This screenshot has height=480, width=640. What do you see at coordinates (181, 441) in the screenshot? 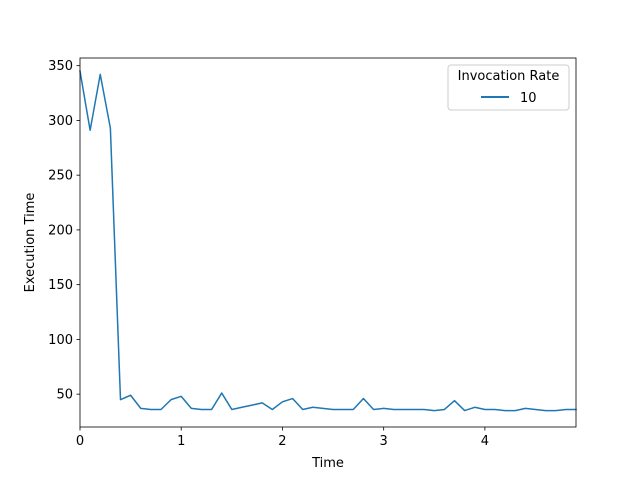
I see `x-tick-label: 1` at bounding box center [181, 441].